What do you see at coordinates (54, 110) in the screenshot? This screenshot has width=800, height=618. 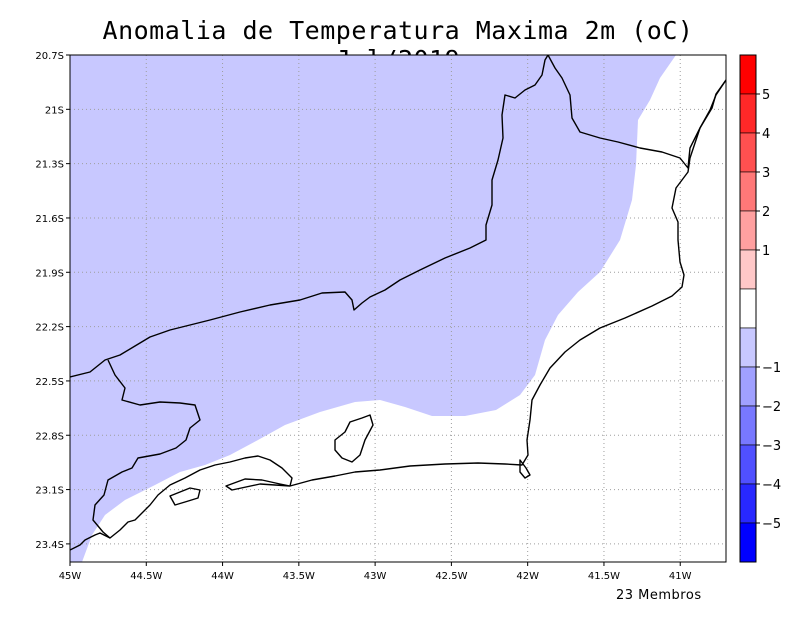 I see `lat-tick-label: 21S` at bounding box center [54, 110].